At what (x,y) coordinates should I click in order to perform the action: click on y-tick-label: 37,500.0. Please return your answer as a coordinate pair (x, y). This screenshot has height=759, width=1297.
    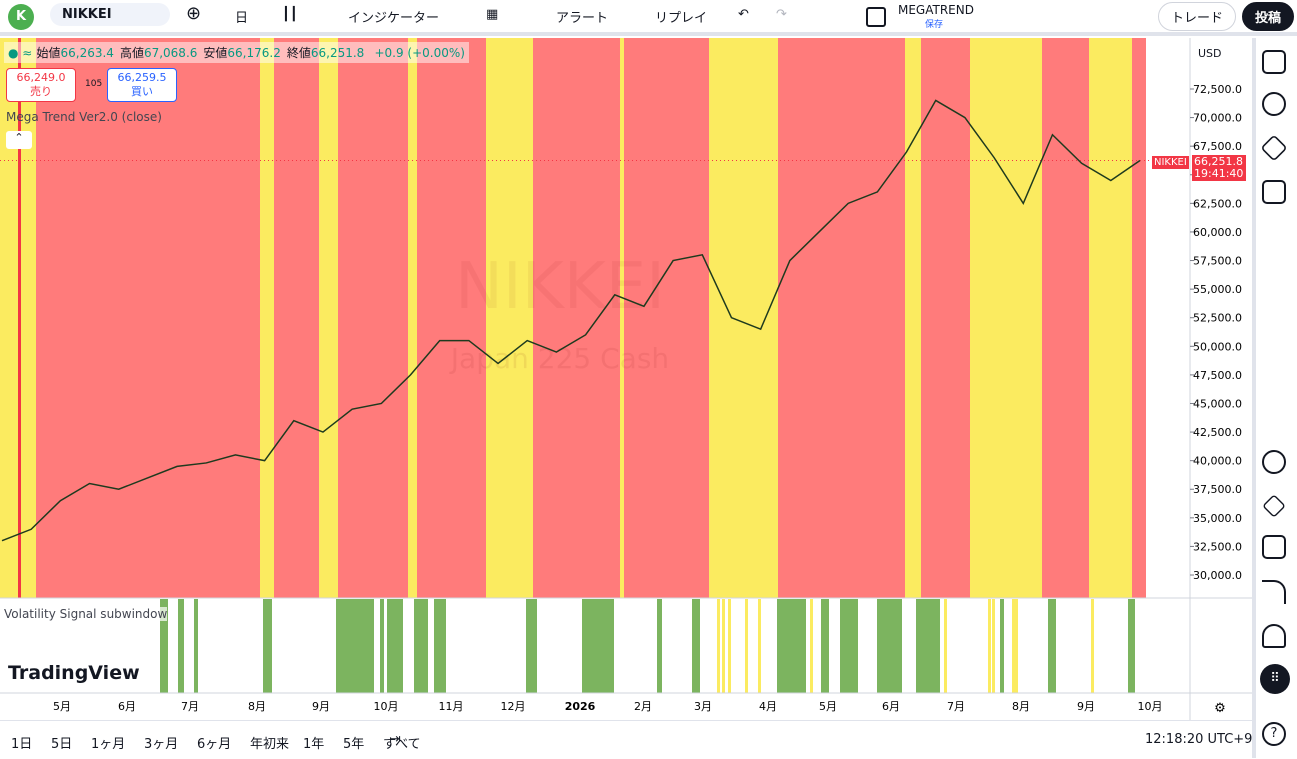
    Looking at the image, I should click on (1217, 489).